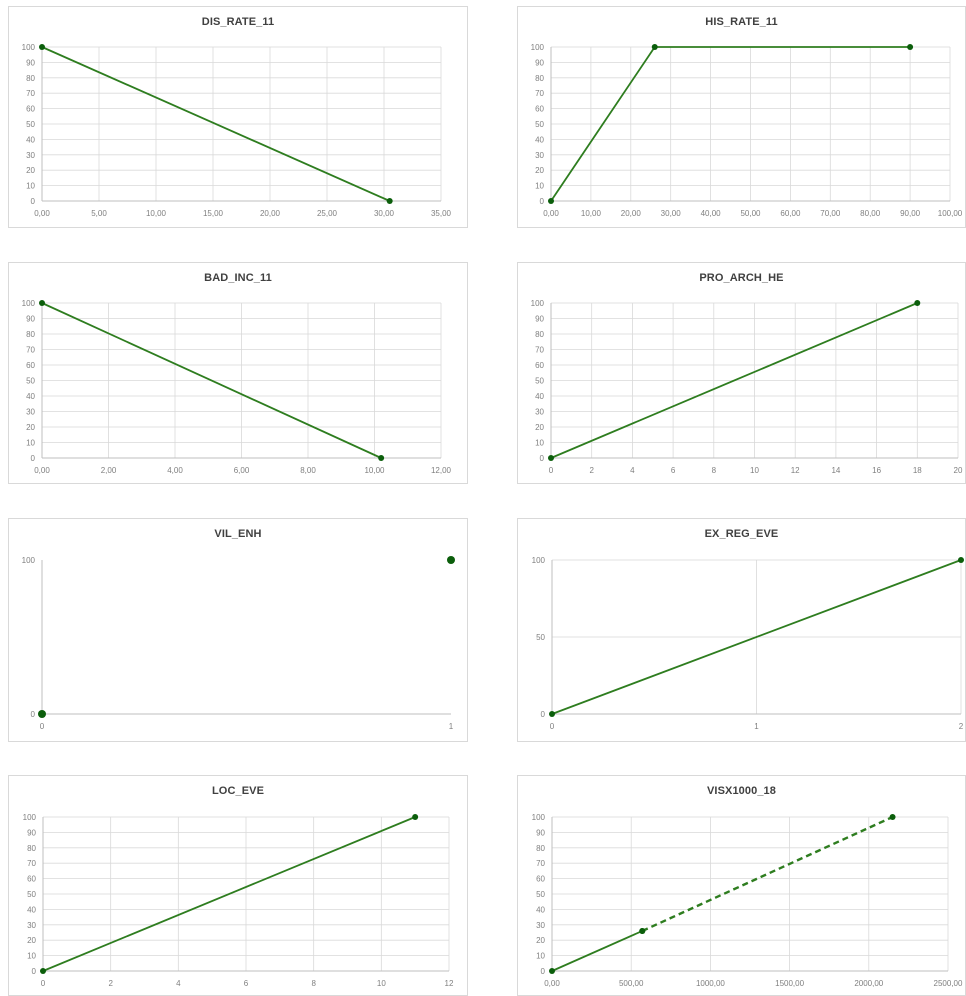 This screenshot has height=996, width=966. What do you see at coordinates (238, 791) in the screenshot?
I see `chart-title: LOC_EVE` at bounding box center [238, 791].